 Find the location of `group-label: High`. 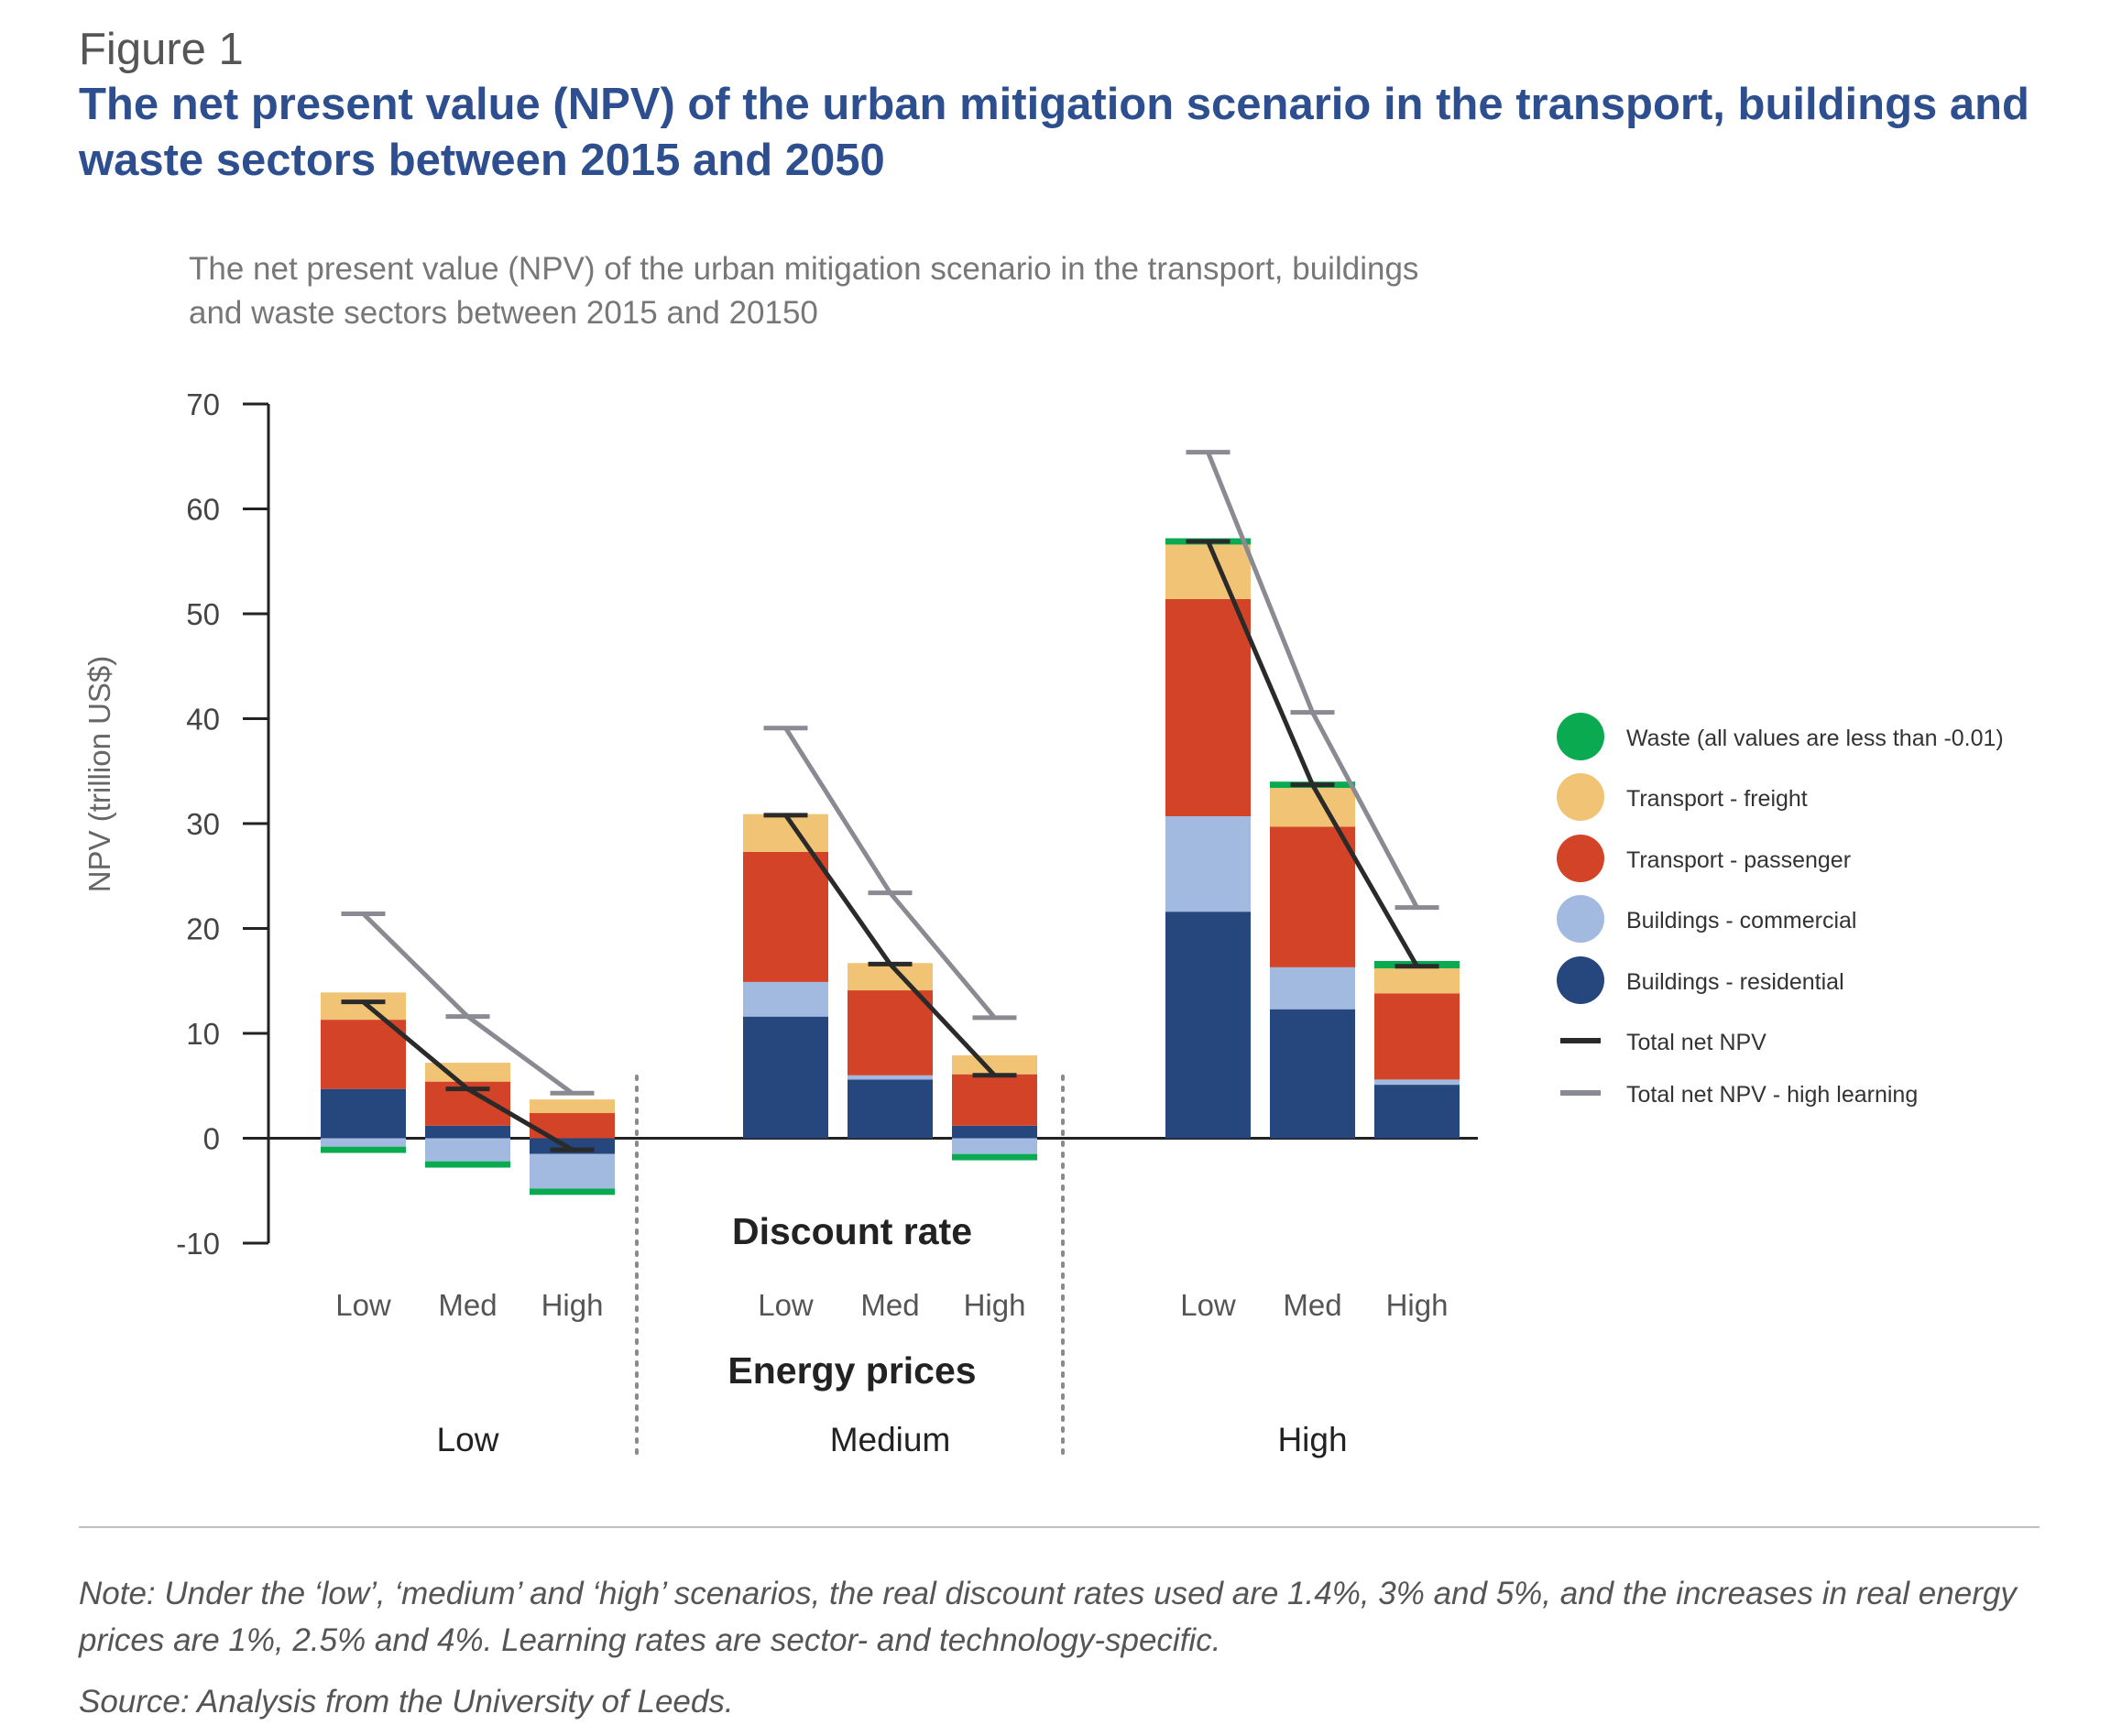

group-label: High is located at coordinates (1312, 1440).